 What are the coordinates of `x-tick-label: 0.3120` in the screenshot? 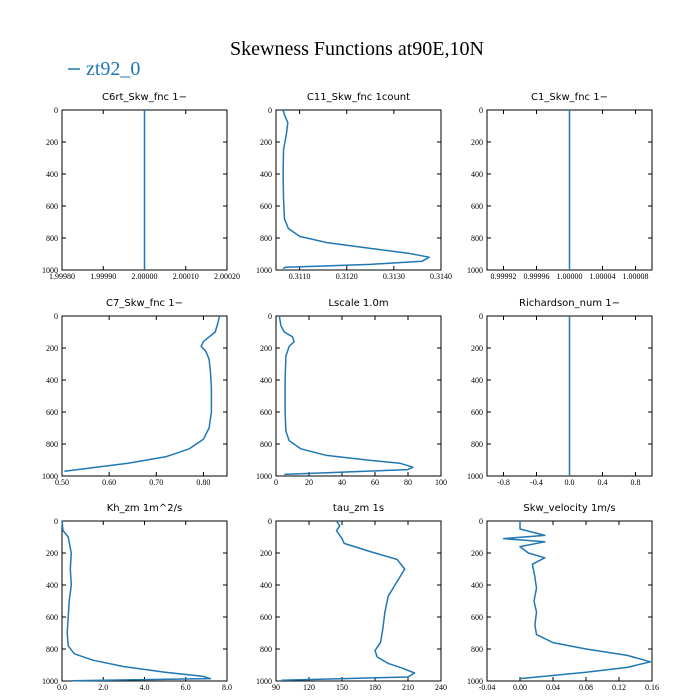 It's located at (347, 276).